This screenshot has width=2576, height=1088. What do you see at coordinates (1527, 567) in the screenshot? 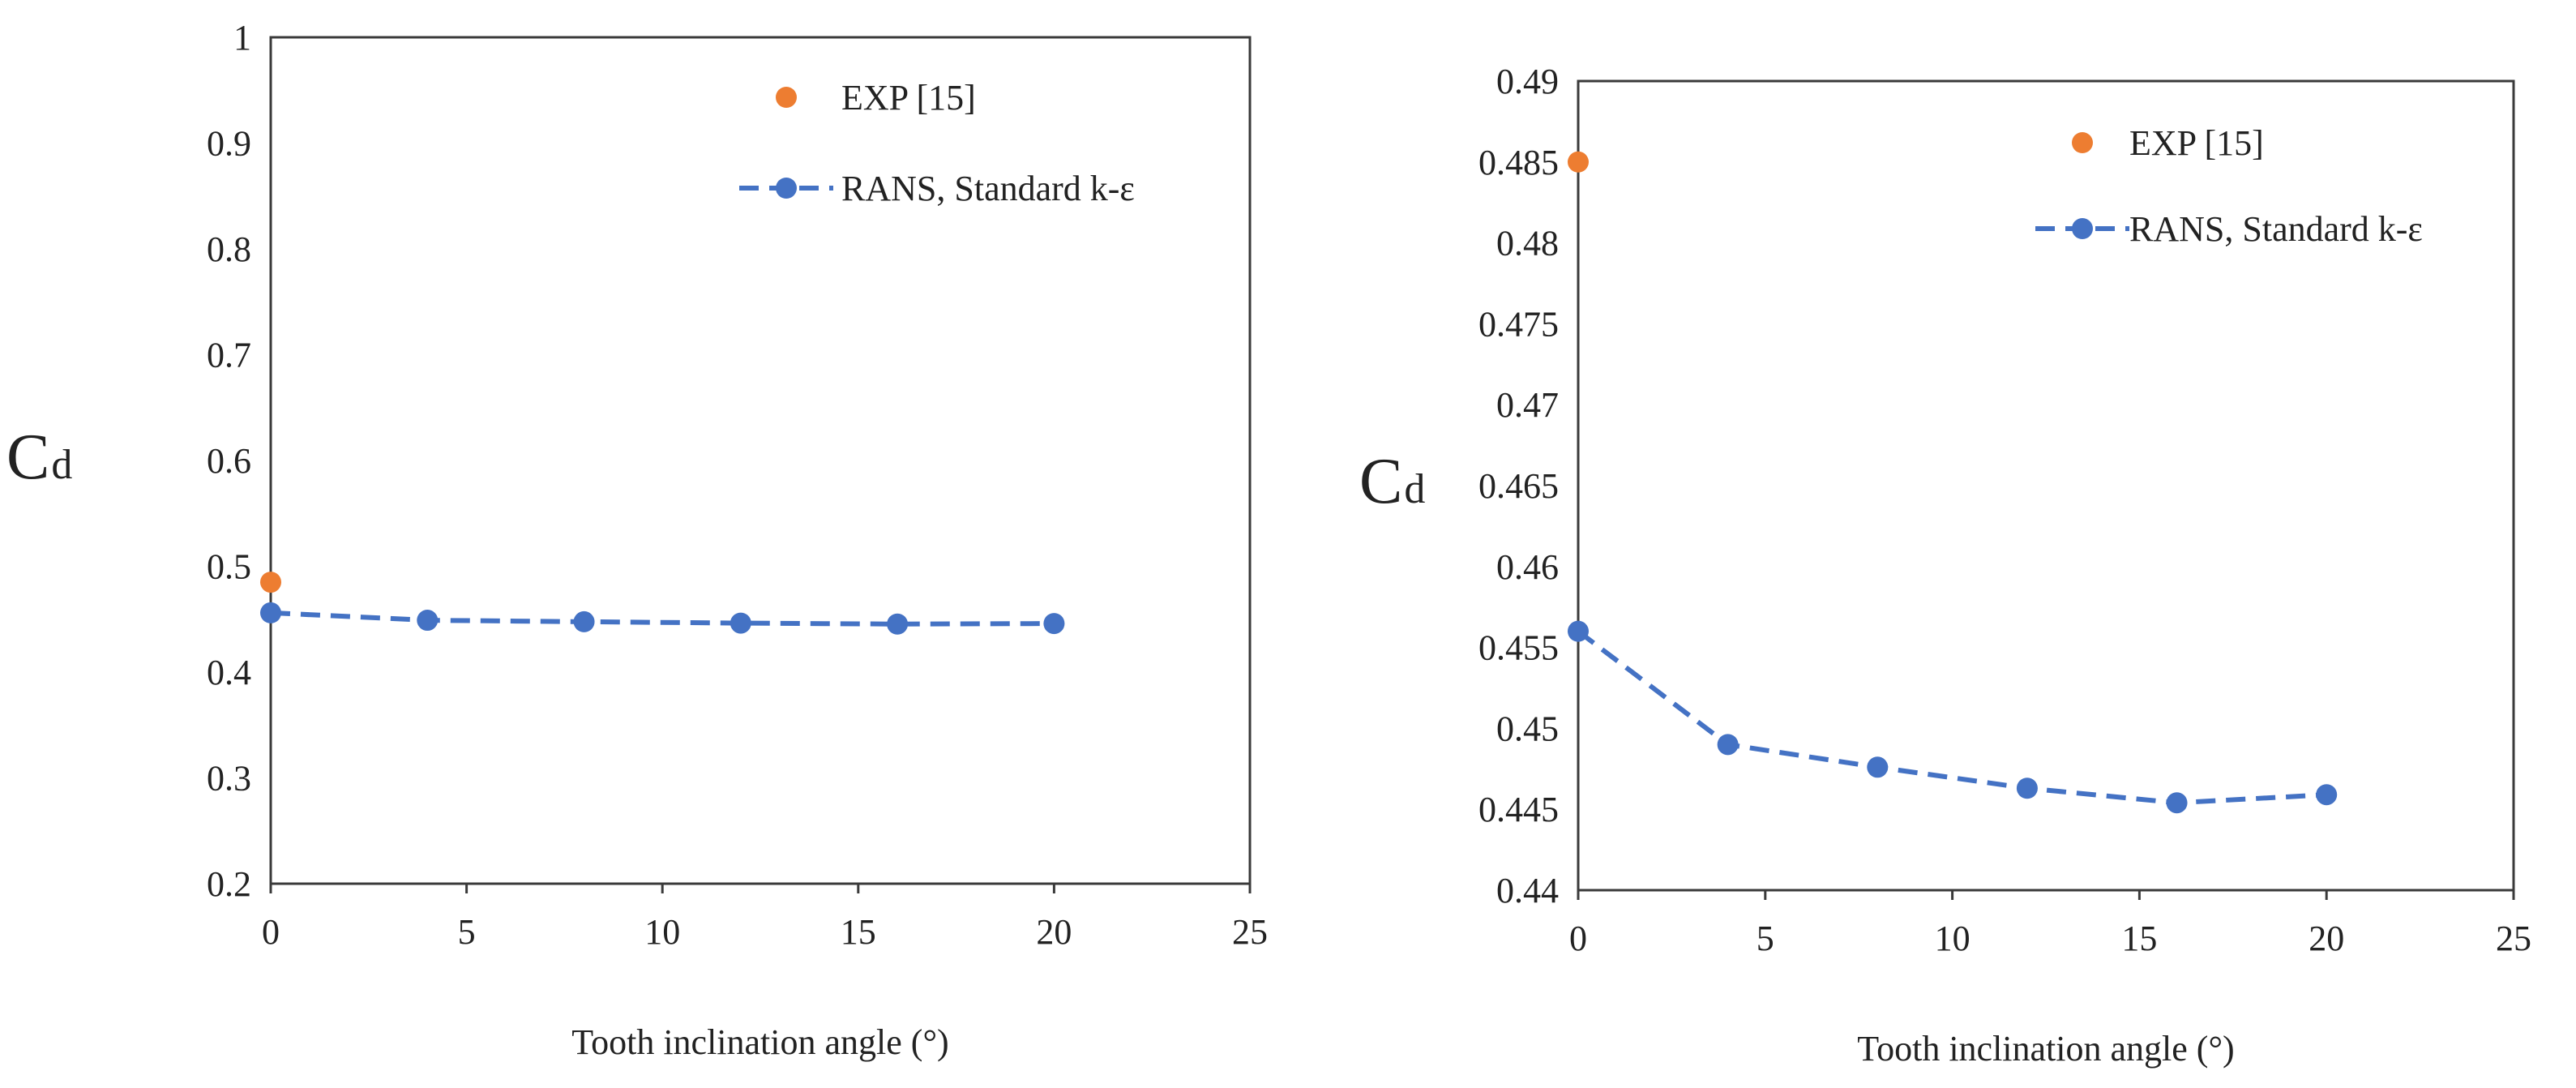
I see `y-tick-label: 0.46` at bounding box center [1527, 567].